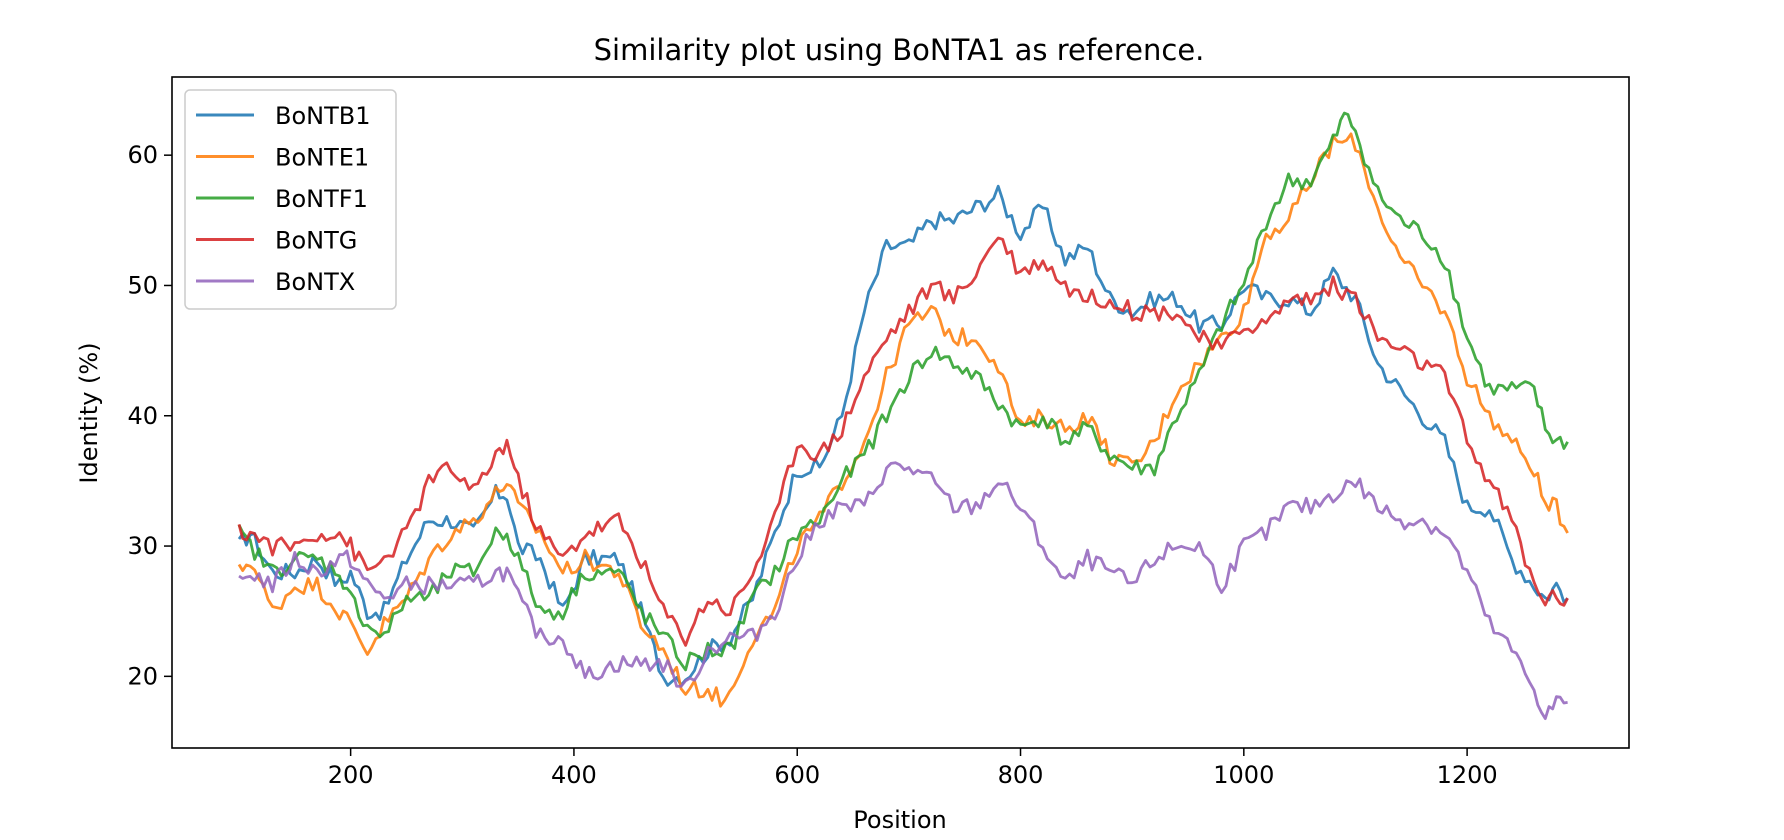 Image resolution: width=1784 pixels, height=840 pixels. I want to click on x-axis-label: Position, so click(899, 820).